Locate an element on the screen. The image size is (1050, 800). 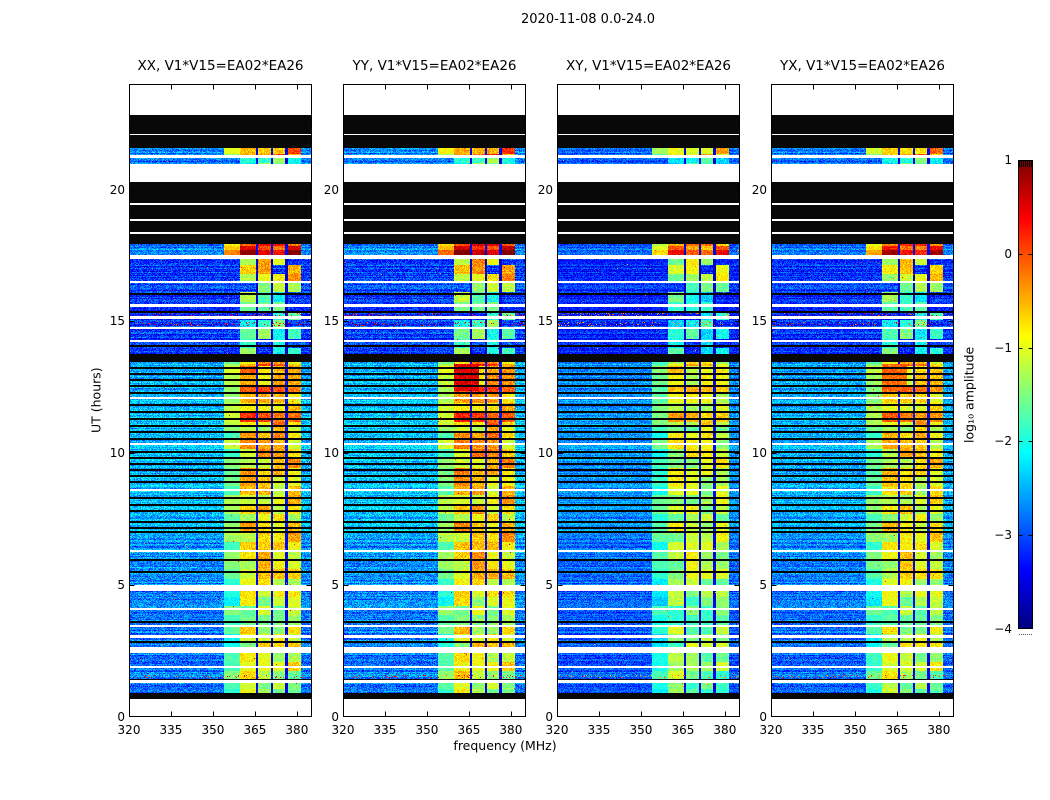
colorbar-canvas is located at coordinates (1025, 399).